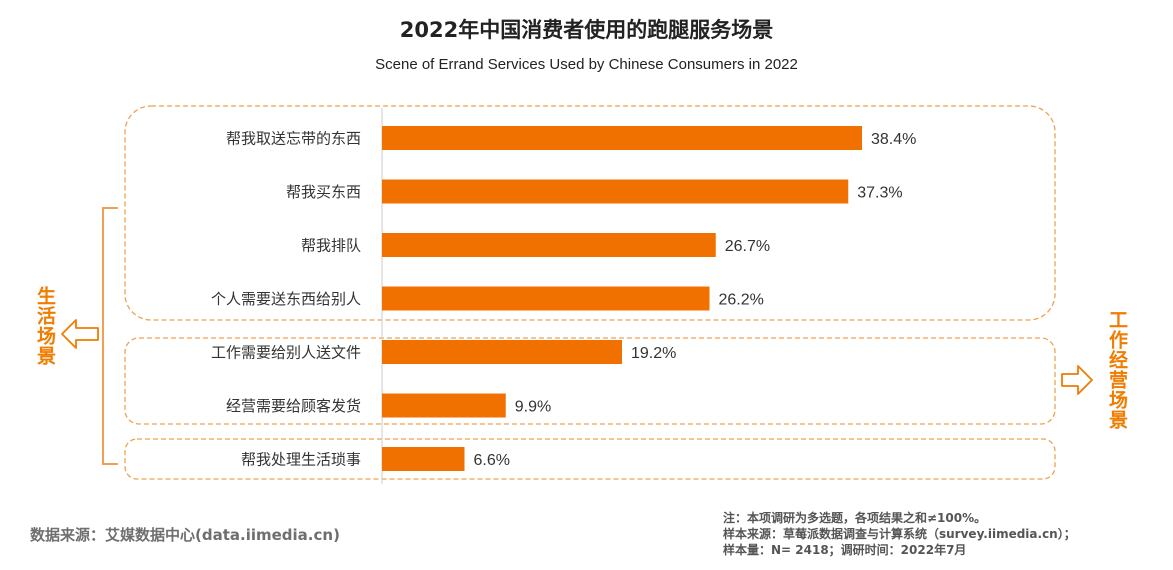 This screenshot has height=570, width=1173. I want to click on value-label: 38.4%, so click(893, 139).